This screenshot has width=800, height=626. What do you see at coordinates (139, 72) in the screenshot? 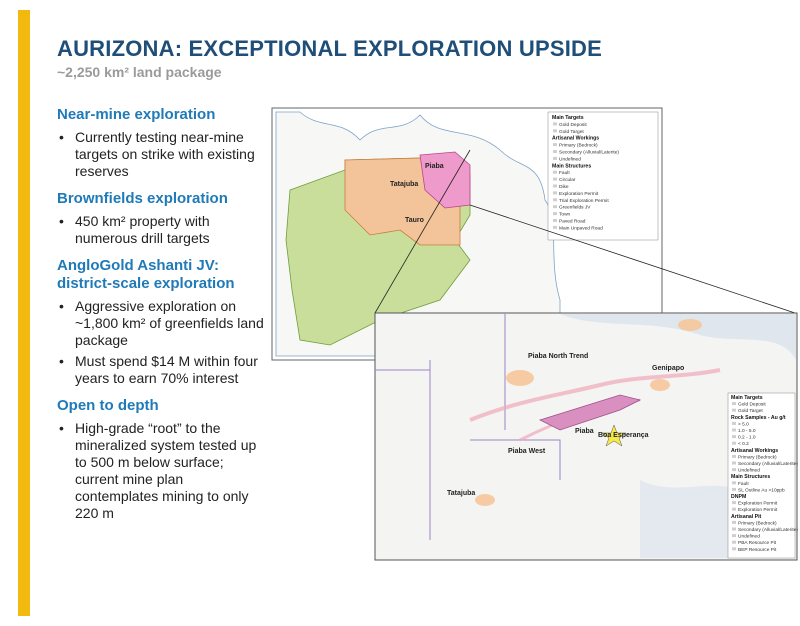
I see `slide-subtitle: ~2,250 km² land package` at bounding box center [139, 72].